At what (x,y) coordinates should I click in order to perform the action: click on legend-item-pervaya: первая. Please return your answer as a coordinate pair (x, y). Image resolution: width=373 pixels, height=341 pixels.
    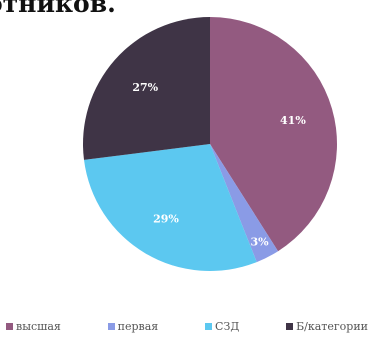
    Looking at the image, I should click on (133, 326).